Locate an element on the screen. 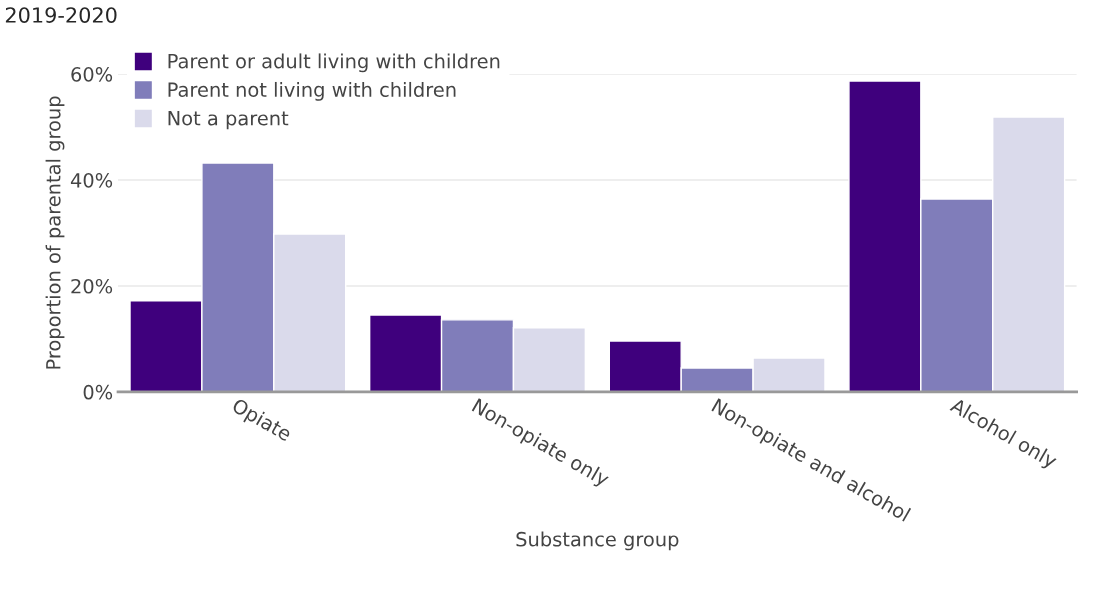 The height and width of the screenshot is (602, 1093). y-tick-label: 60% is located at coordinates (92, 74).